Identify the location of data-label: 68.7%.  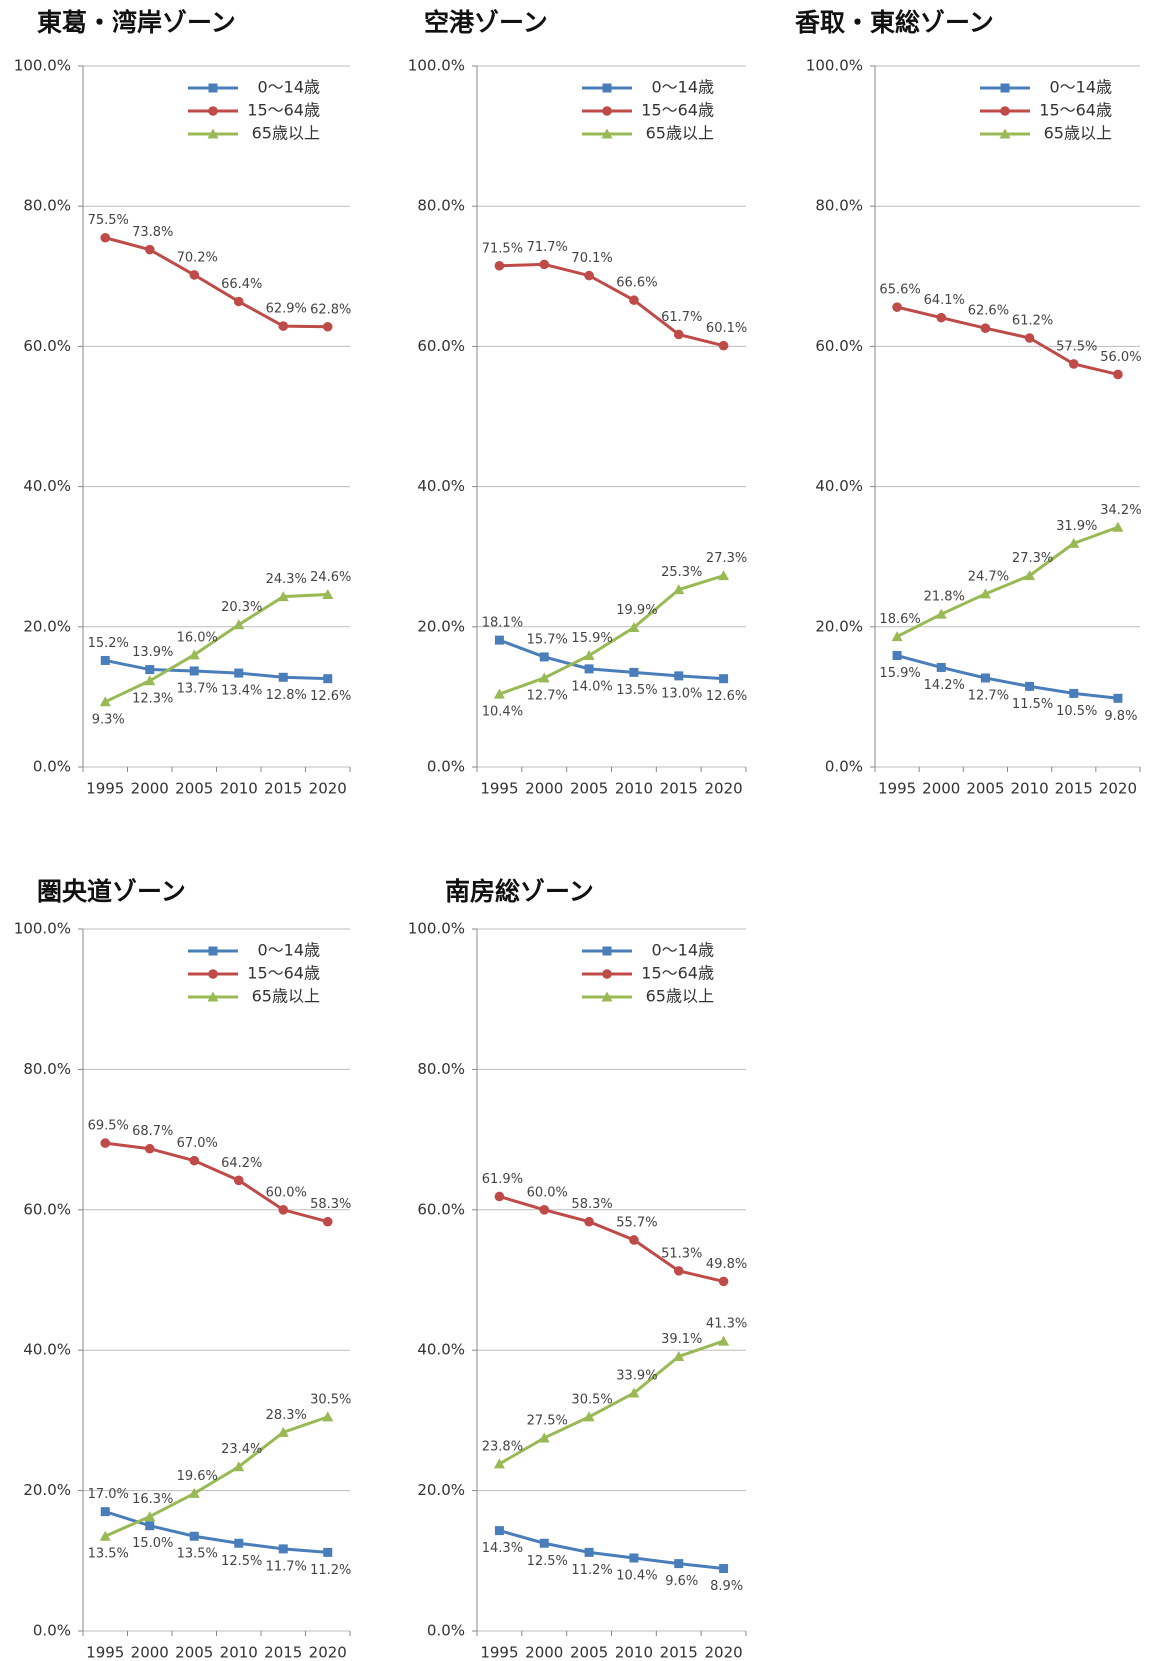
(152, 1131).